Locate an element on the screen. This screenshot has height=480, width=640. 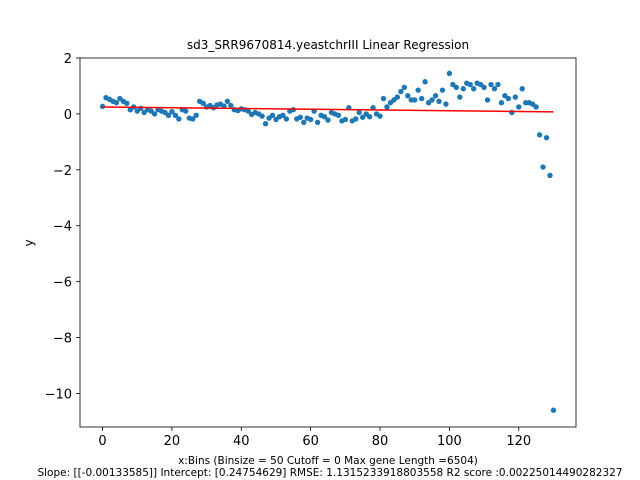
regression-line is located at coordinates (328, 109).